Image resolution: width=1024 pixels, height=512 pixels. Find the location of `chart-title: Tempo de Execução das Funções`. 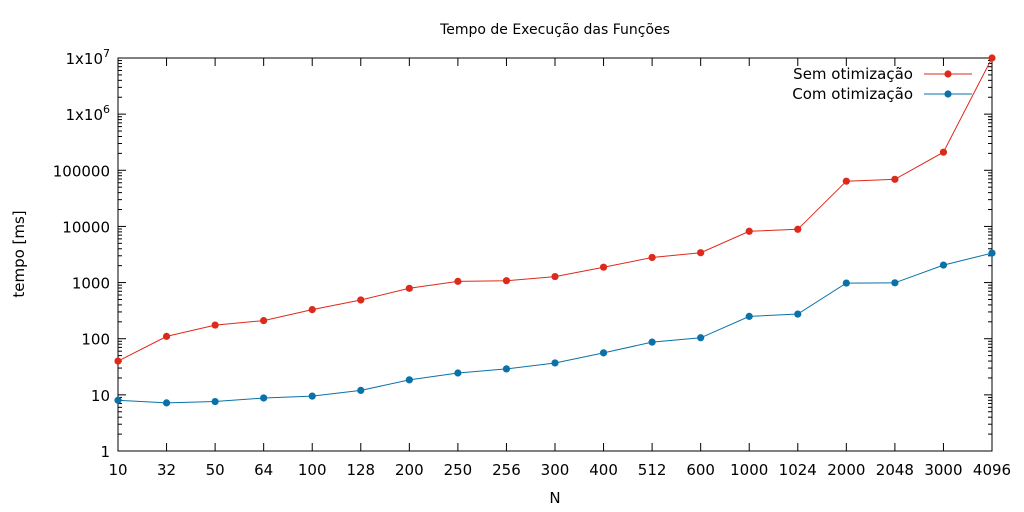

chart-title: Tempo de Execução das Funções is located at coordinates (554, 30).